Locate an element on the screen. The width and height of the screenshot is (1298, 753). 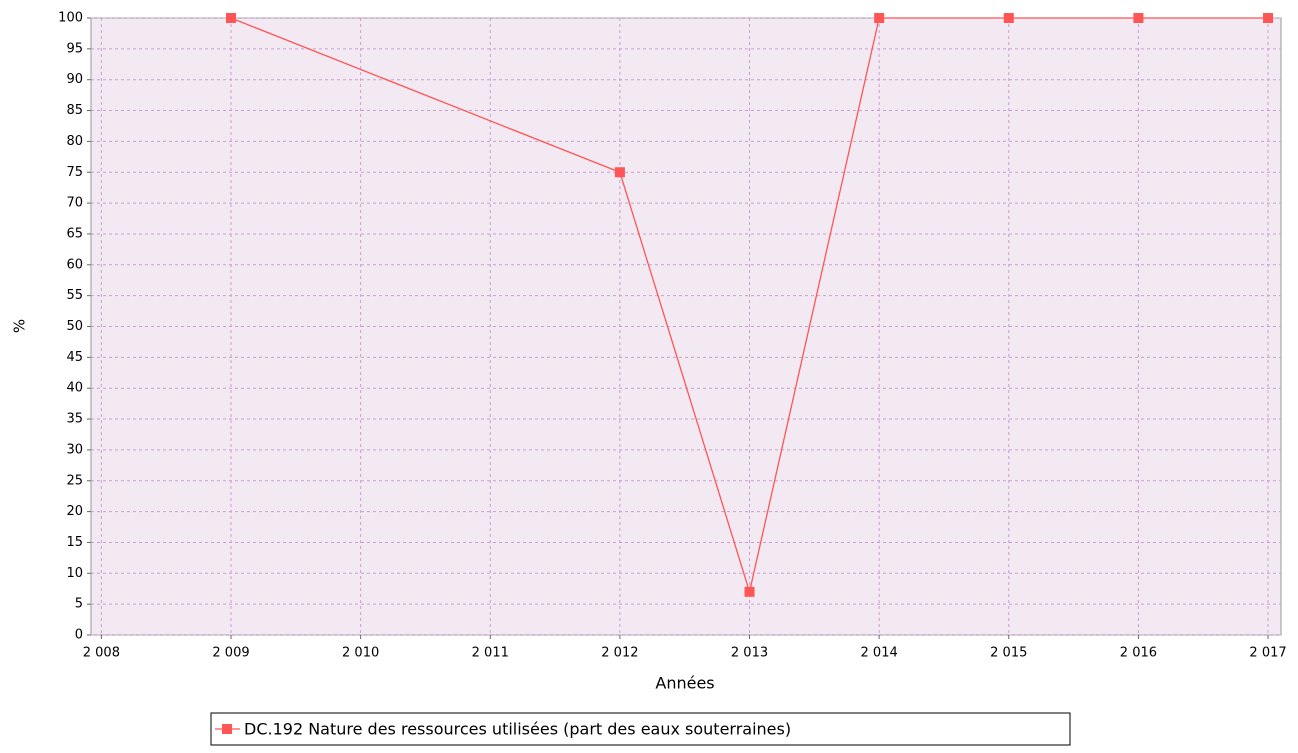
y-tick-label: 100 is located at coordinates (70, 18).